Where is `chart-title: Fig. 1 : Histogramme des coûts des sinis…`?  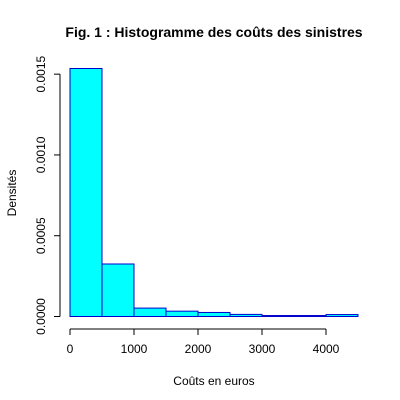 chart-title: Fig. 1 : Histogramme des coûts des sinis… is located at coordinates (213, 32).